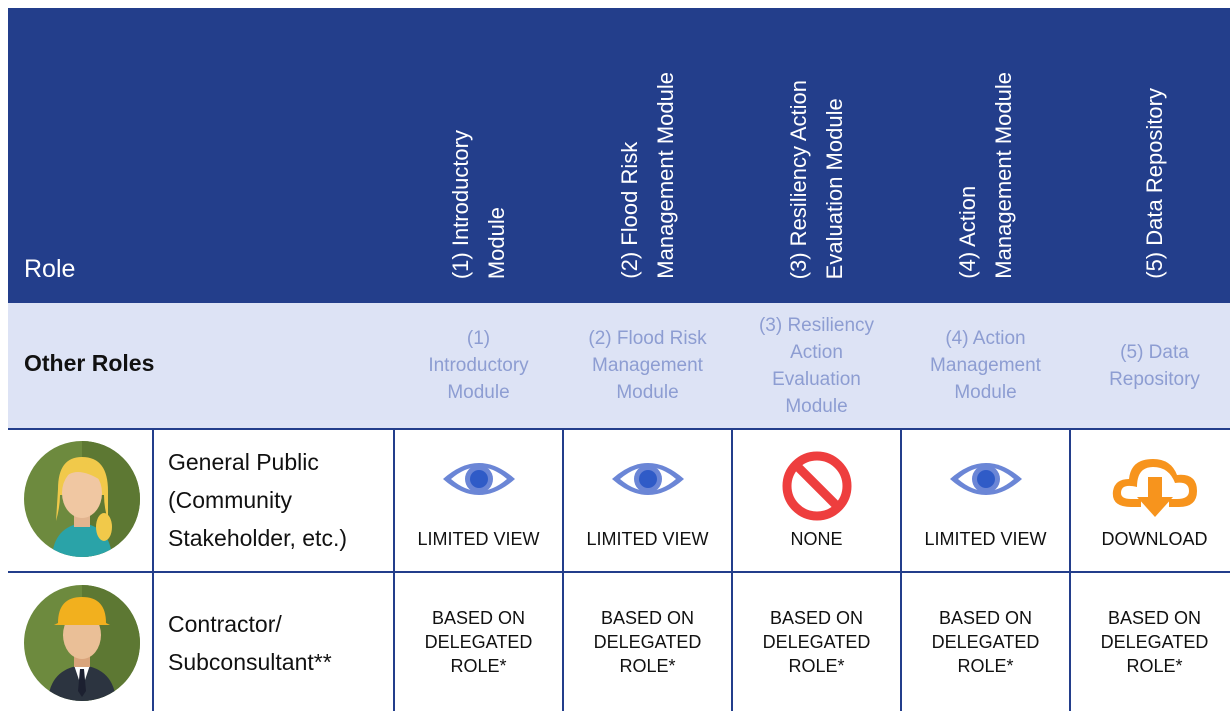 The height and width of the screenshot is (711, 1230). What do you see at coordinates (82, 643) in the screenshot?
I see `avatar-contractor` at bounding box center [82, 643].